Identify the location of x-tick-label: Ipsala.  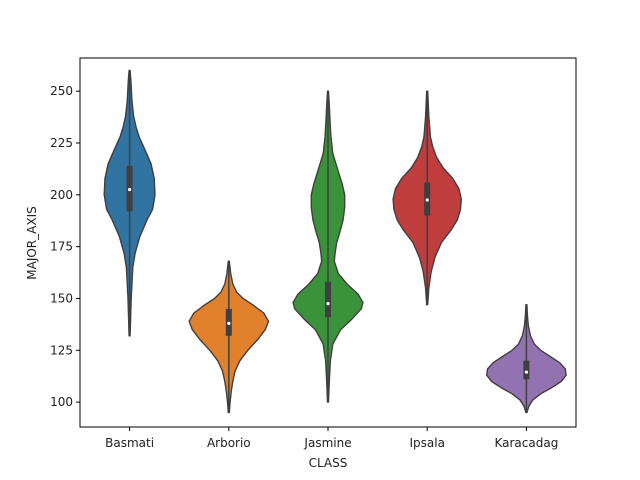
(426, 443).